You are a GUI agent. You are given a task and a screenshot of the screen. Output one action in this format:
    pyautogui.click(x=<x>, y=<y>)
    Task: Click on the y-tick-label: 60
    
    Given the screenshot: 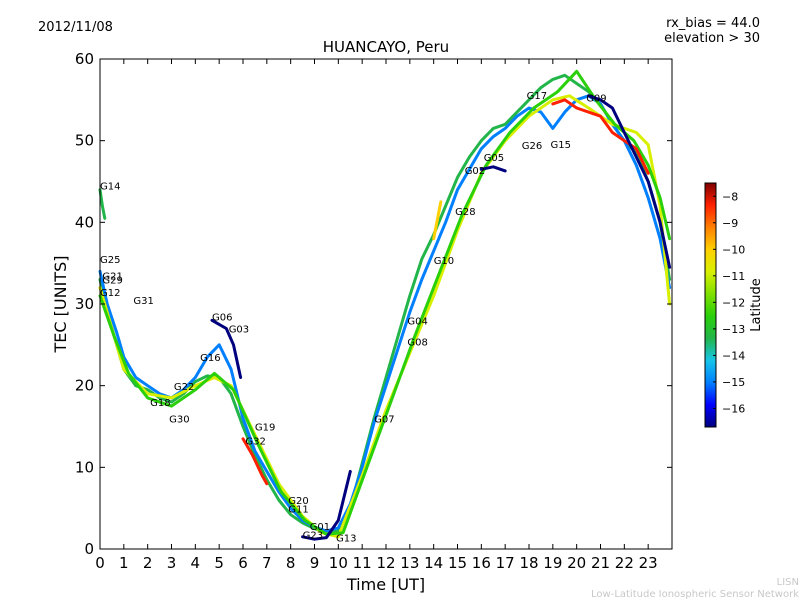 What is the action you would take?
    pyautogui.click(x=84, y=59)
    